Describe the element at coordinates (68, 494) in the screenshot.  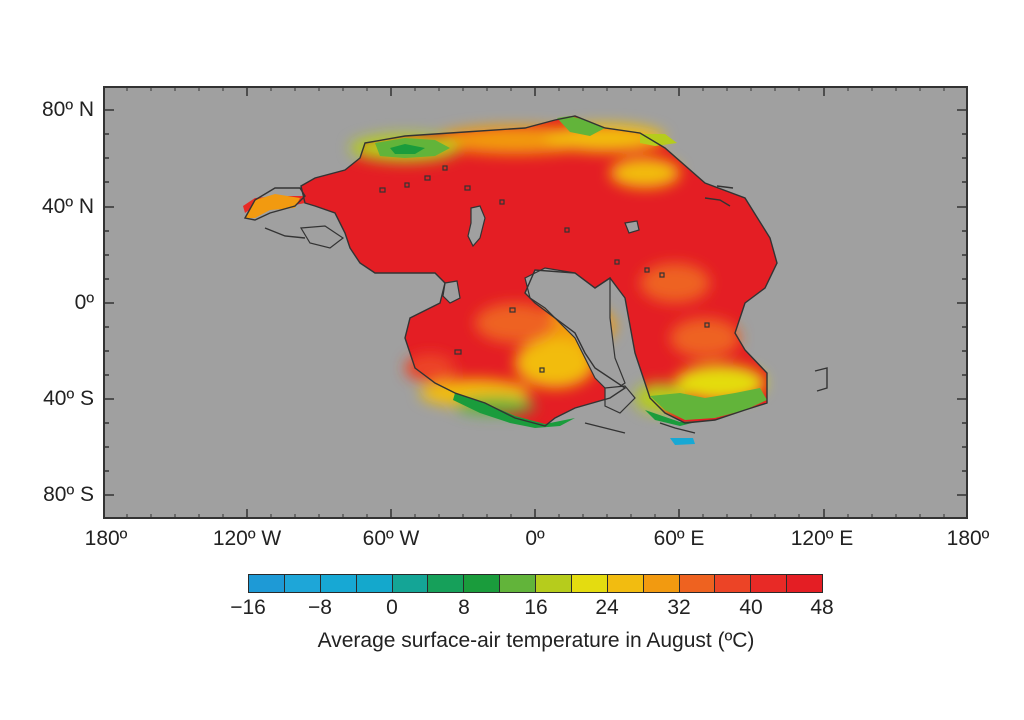
I see `y-tick-label-80s: 80º S` at that location.